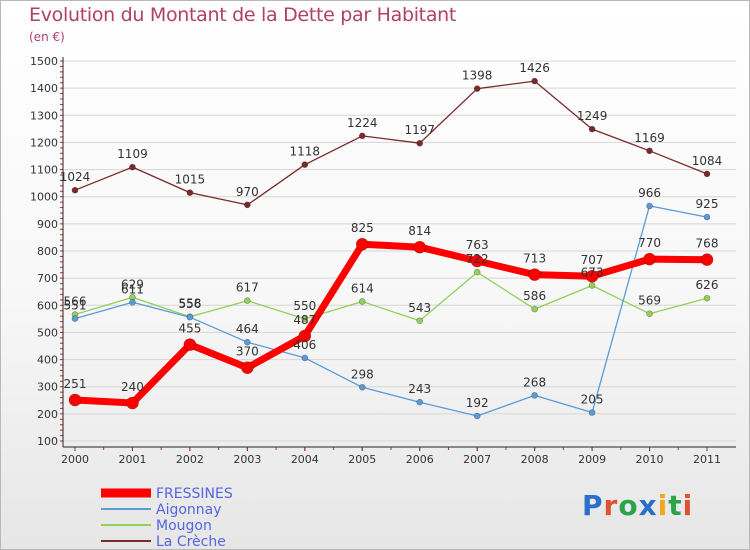  Describe the element at coordinates (535, 459) in the screenshot. I see `x-tick-label: 2008` at that location.